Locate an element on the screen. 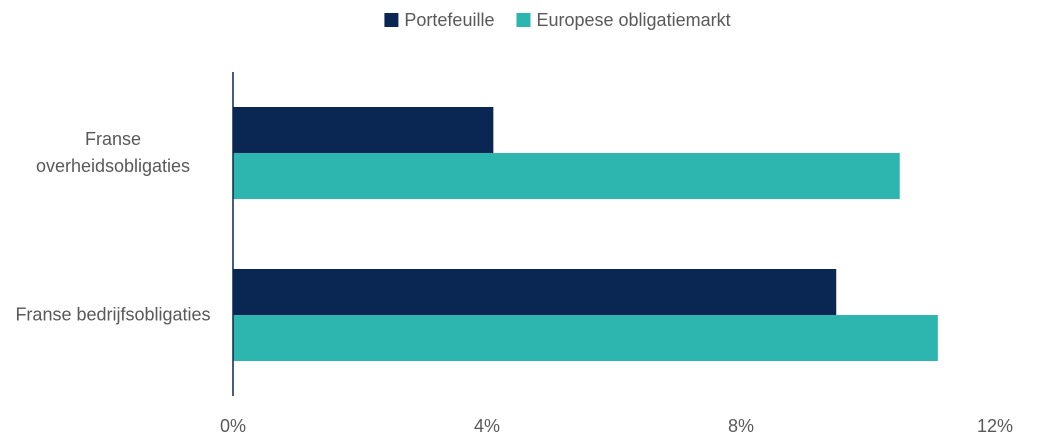 The height and width of the screenshot is (437, 1037). x-tick-label: 4% is located at coordinates (487, 426).